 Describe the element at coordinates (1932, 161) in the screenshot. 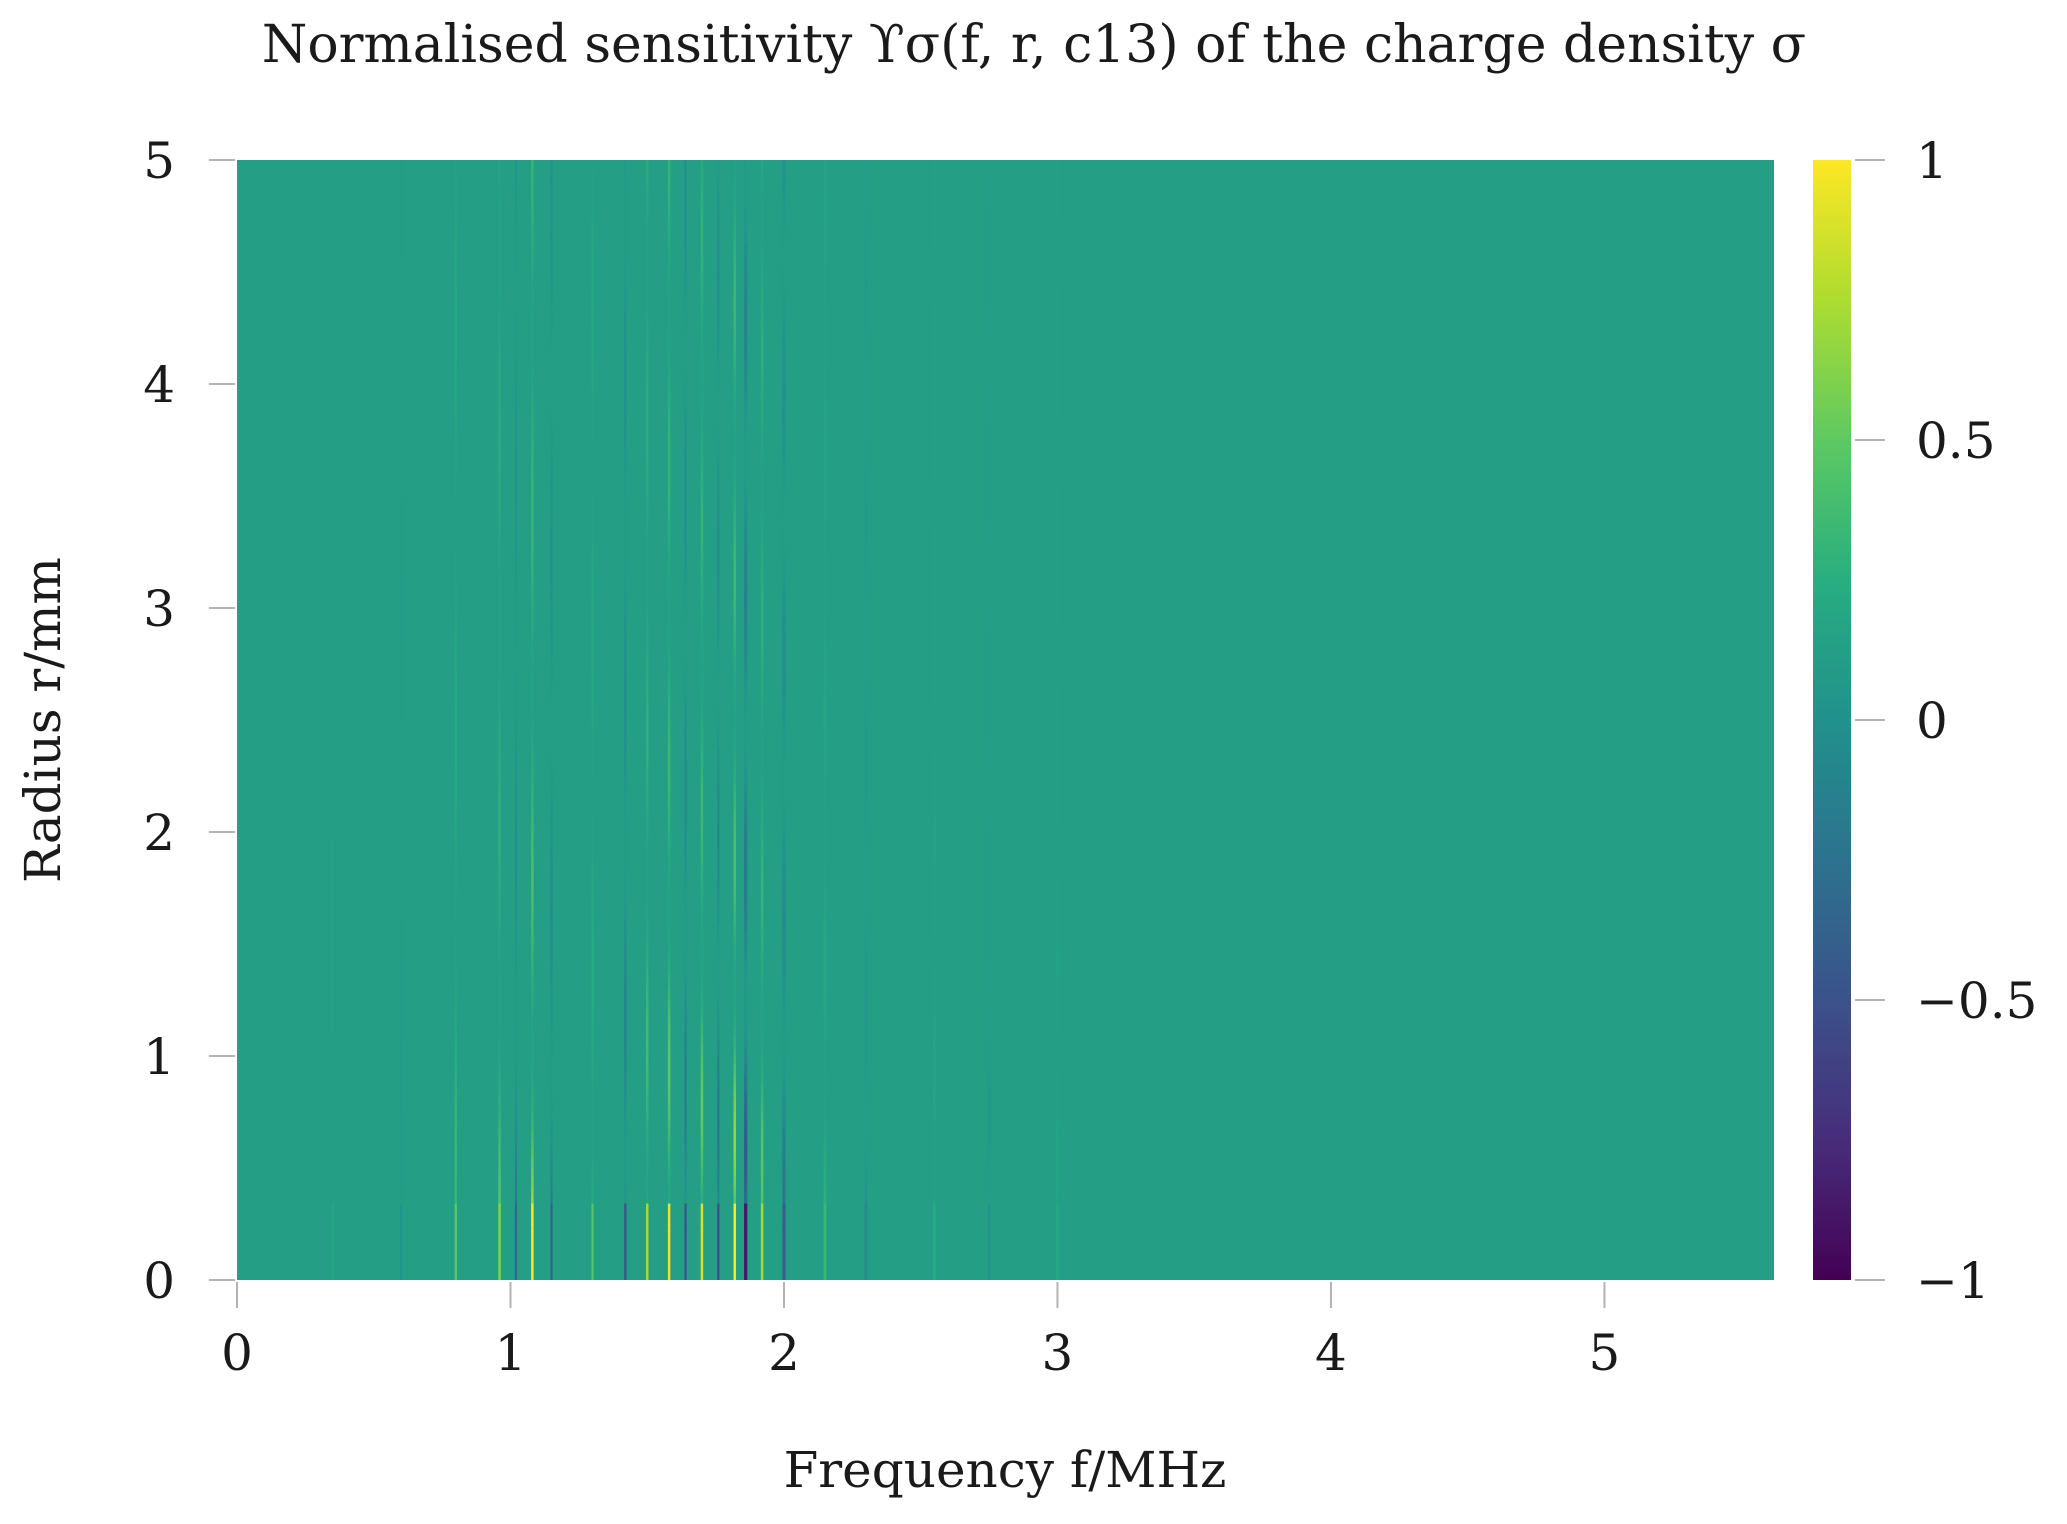

I see `colorbar-tick-label: 1` at that location.